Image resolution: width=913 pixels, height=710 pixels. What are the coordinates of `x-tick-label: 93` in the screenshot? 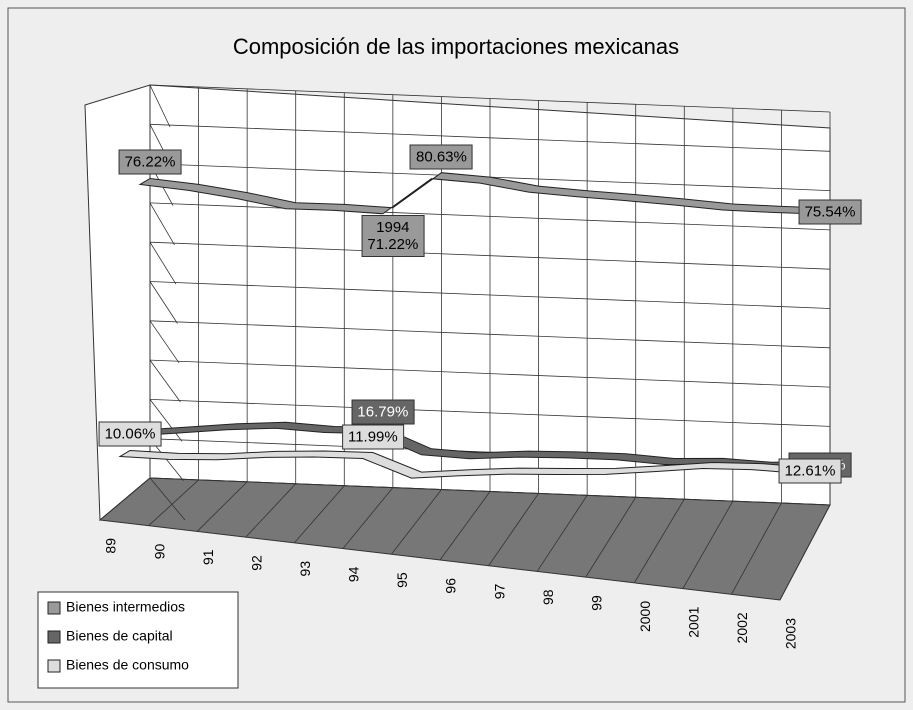 It's located at (305, 569).